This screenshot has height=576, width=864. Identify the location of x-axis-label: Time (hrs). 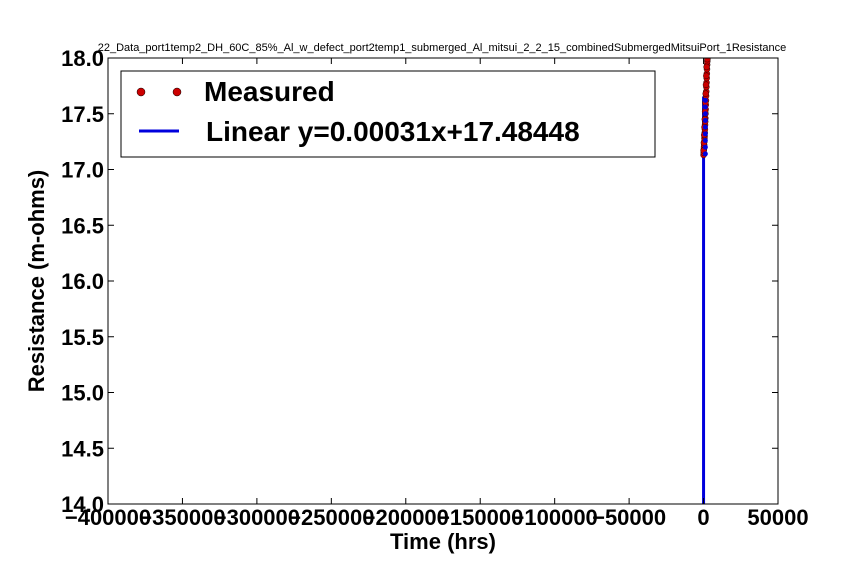
(443, 541).